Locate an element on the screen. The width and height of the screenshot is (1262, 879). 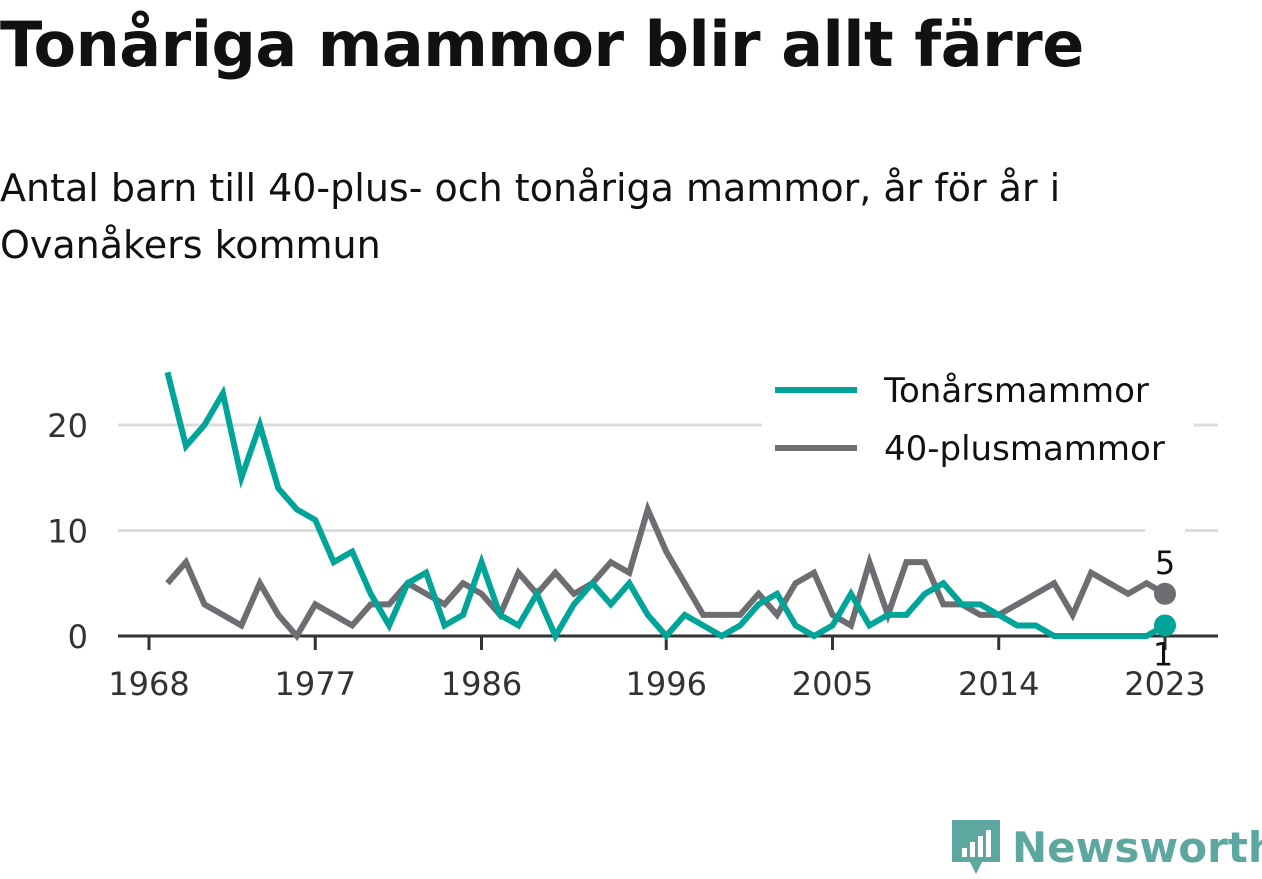
x-tick-label-1977: 1977 is located at coordinates (315, 684).